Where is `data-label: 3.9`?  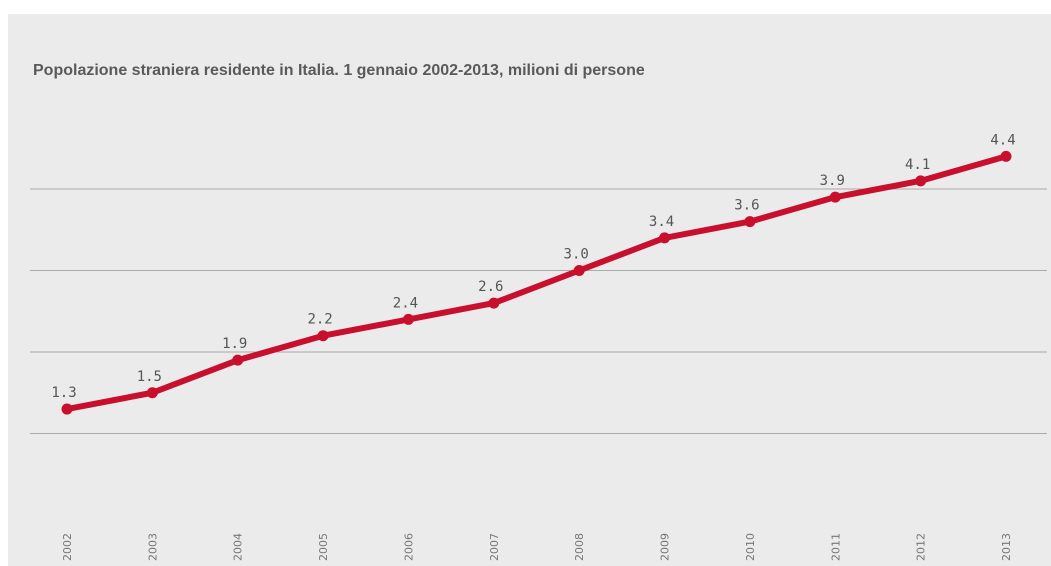
data-label: 3.9 is located at coordinates (832, 181).